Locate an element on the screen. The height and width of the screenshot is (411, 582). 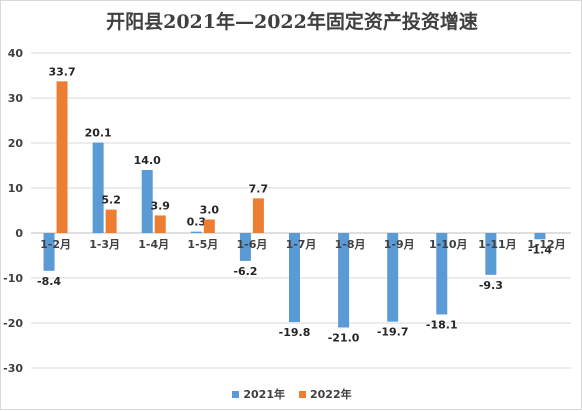
legend-swatch-2022 is located at coordinates (302, 394).